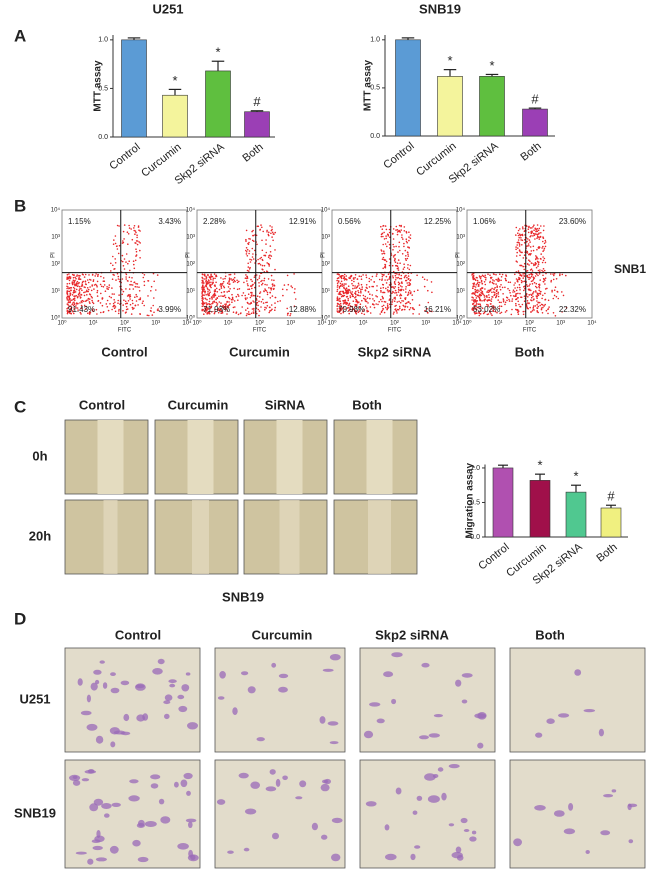 The width and height of the screenshot is (650, 886). I want to click on quadrant-percent: 16.21%, so click(437, 309).